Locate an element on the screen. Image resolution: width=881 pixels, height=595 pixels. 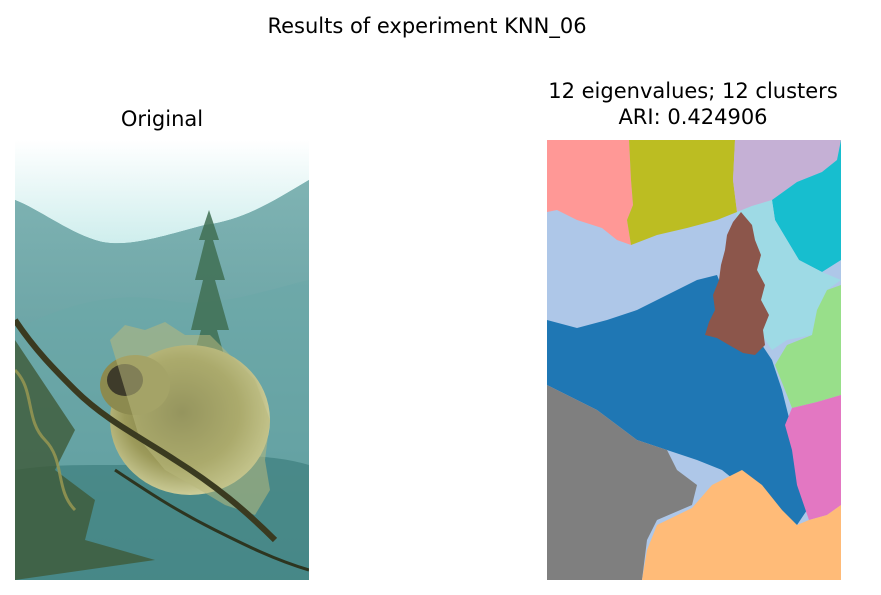
segment-salmon is located at coordinates (590, 192).